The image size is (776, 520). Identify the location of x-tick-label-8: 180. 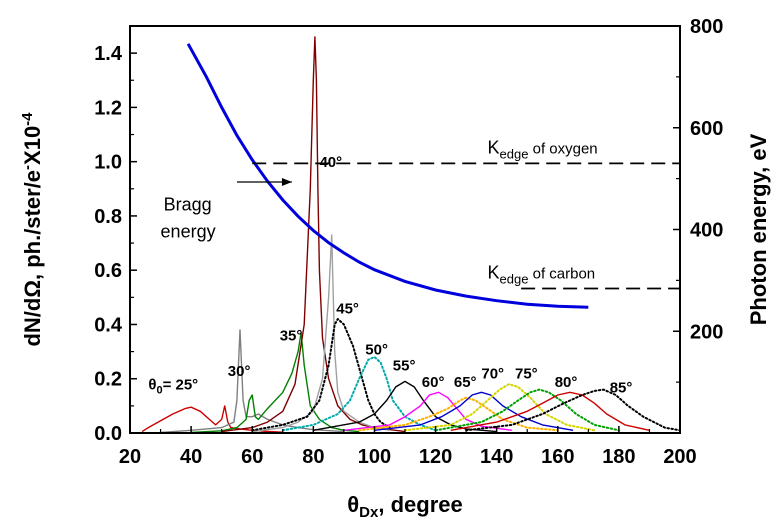
(618, 457).